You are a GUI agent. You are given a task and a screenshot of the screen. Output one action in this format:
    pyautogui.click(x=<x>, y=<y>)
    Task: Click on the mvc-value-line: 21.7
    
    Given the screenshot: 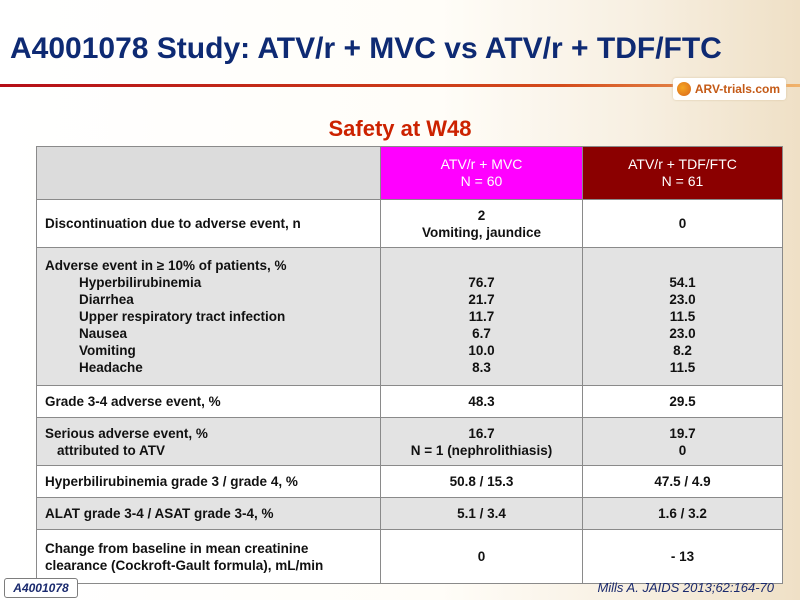 What is the action you would take?
    pyautogui.click(x=481, y=299)
    